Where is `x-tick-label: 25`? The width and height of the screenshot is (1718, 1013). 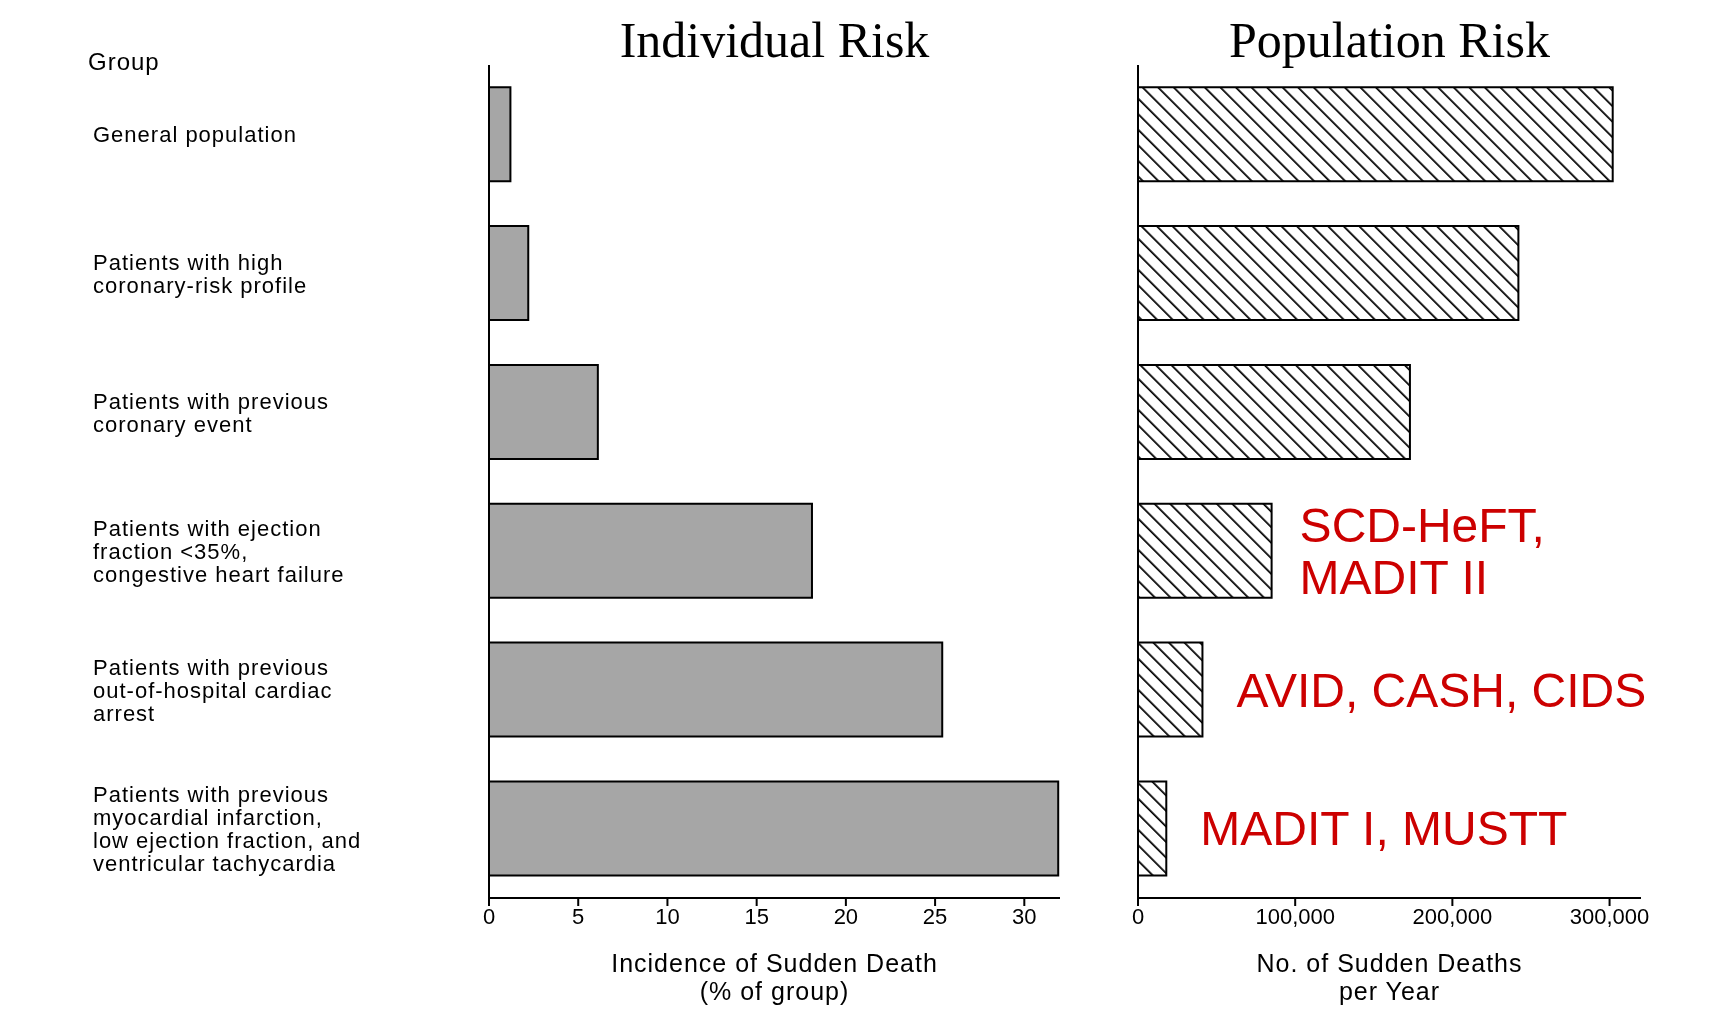 x-tick-label: 25 is located at coordinates (935, 916).